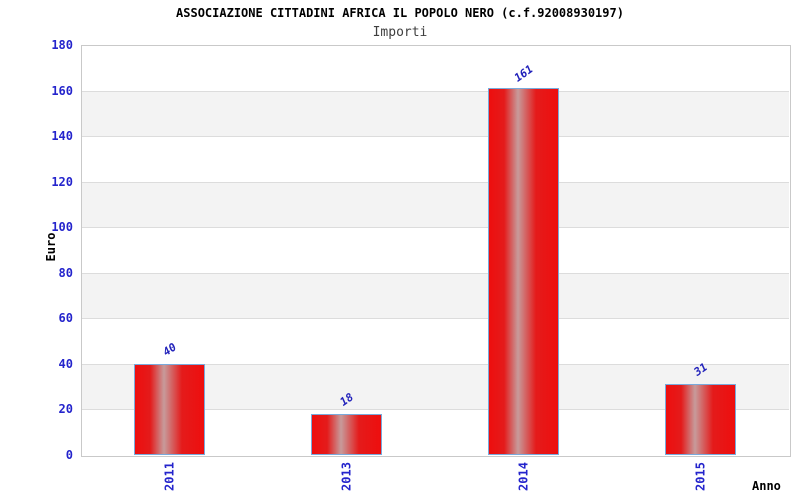  I want to click on bar-2011, so click(169, 409).